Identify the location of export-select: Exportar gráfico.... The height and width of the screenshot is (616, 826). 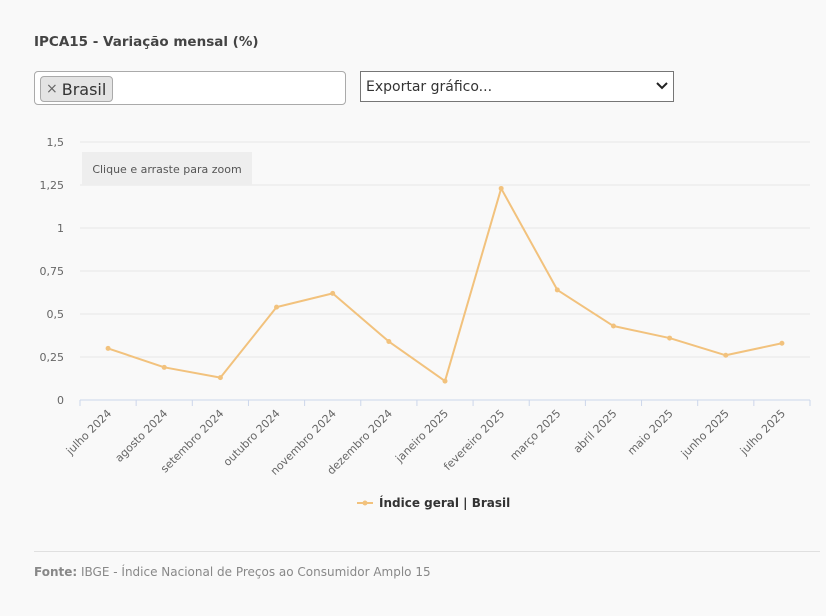
(517, 86).